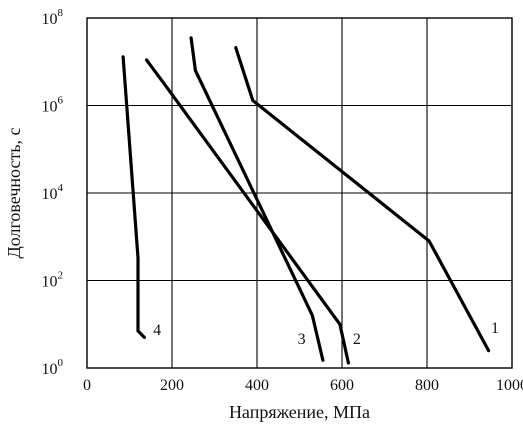 This screenshot has height=427, width=523. I want to click on x-tick-label: 200, so click(172, 385).